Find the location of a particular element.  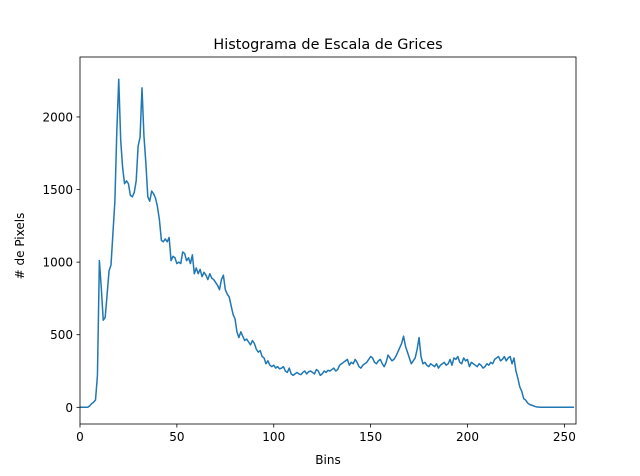

y-tick-label: 2000 is located at coordinates (57, 117).